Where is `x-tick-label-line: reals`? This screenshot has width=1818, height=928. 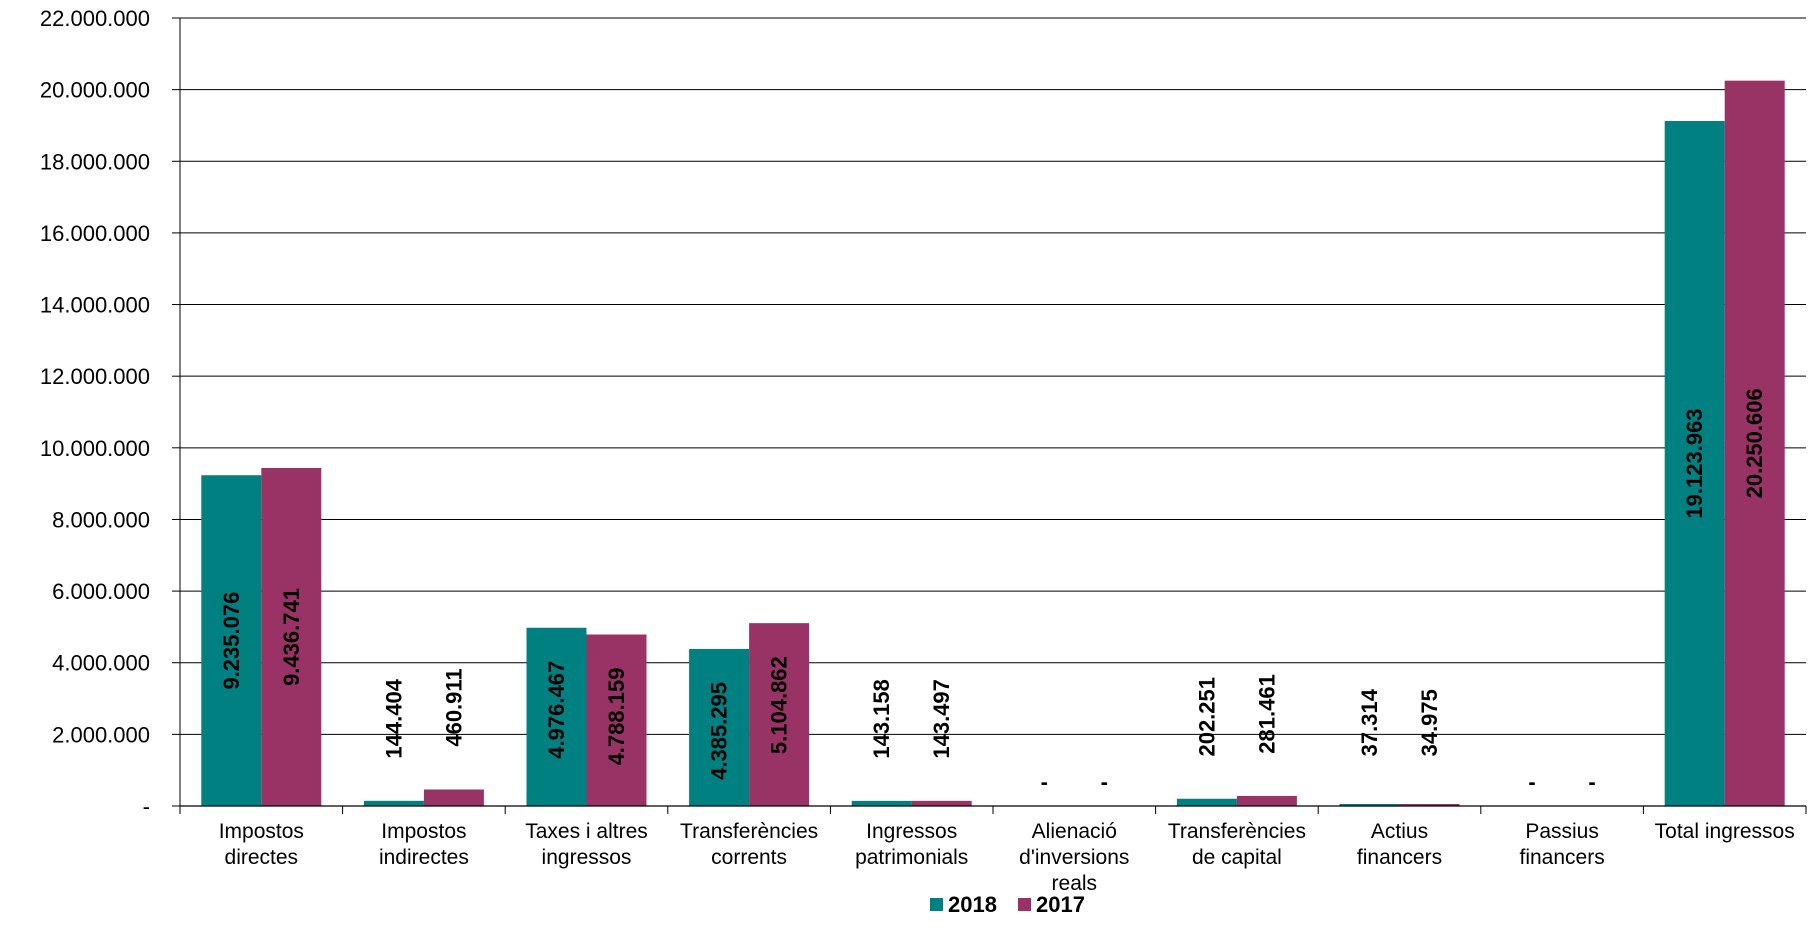
x-tick-label-line: reals is located at coordinates (1075, 883).